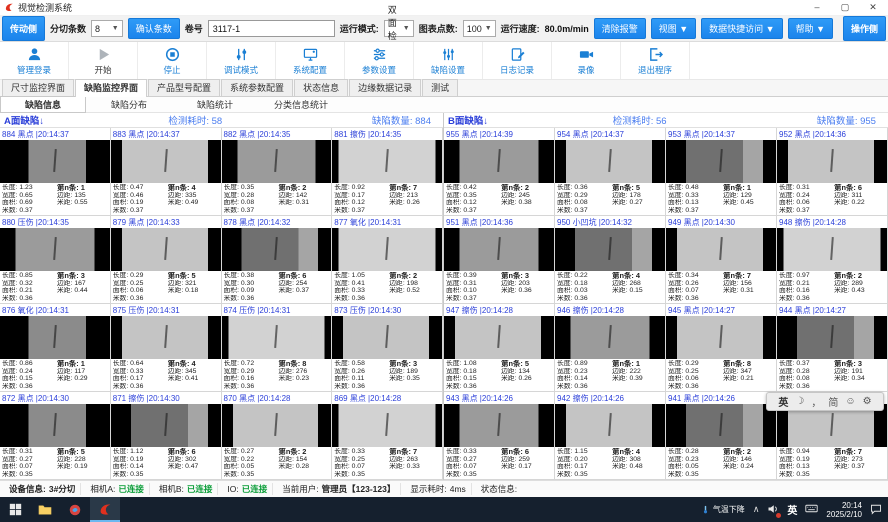  What do you see at coordinates (111, 88) in the screenshot?
I see `main-tab-1: 缺陷监控界面` at bounding box center [111, 88].